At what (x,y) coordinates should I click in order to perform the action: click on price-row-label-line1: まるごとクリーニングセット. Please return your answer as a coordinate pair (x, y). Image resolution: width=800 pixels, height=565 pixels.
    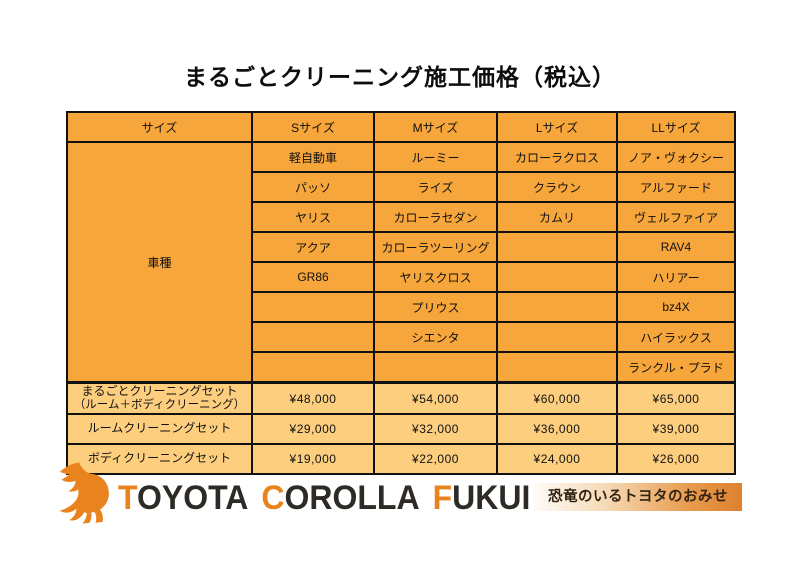
    Looking at the image, I should click on (159, 391).